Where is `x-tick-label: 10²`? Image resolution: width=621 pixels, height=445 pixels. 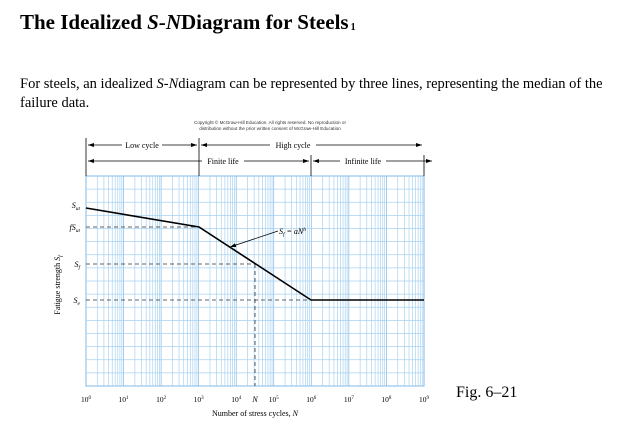 x-tick-label: 10² is located at coordinates (161, 399).